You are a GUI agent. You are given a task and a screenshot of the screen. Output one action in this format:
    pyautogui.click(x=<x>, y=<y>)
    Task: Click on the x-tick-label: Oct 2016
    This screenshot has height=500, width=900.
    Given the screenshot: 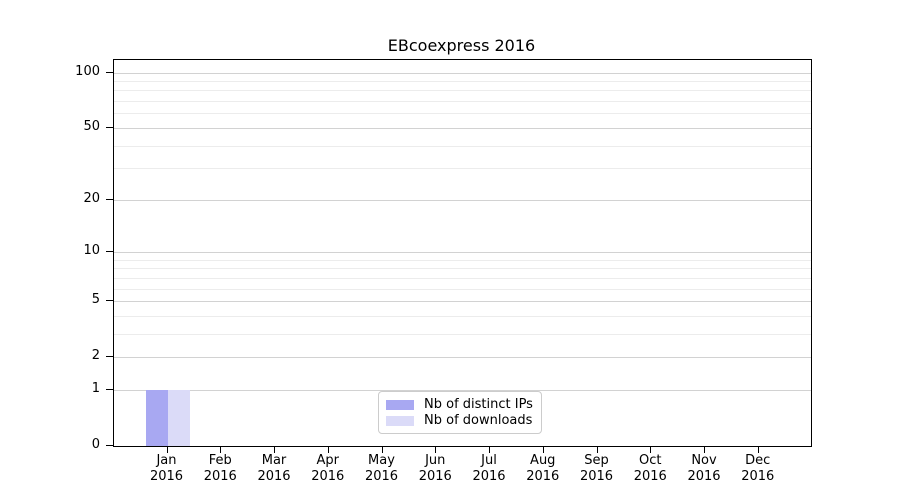 What is the action you would take?
    pyautogui.click(x=650, y=469)
    